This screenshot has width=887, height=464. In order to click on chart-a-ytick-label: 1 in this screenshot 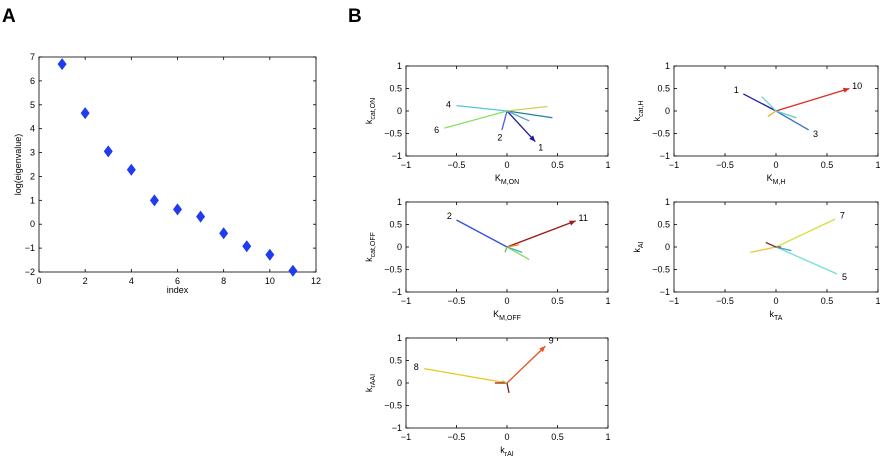, I will do `click(32, 200)`.